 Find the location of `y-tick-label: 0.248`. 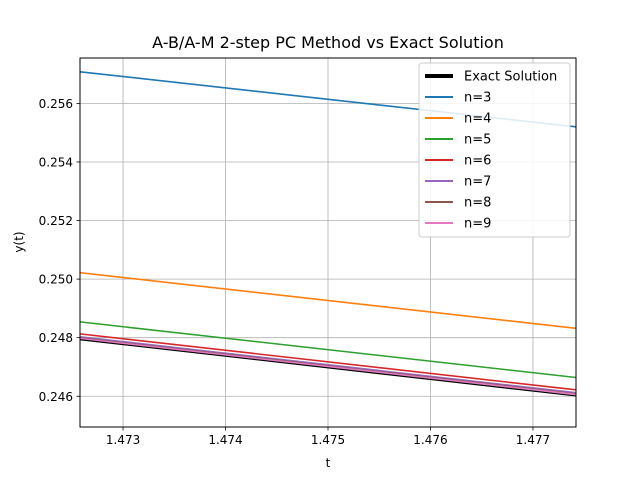

y-tick-label: 0.248 is located at coordinates (56, 338).